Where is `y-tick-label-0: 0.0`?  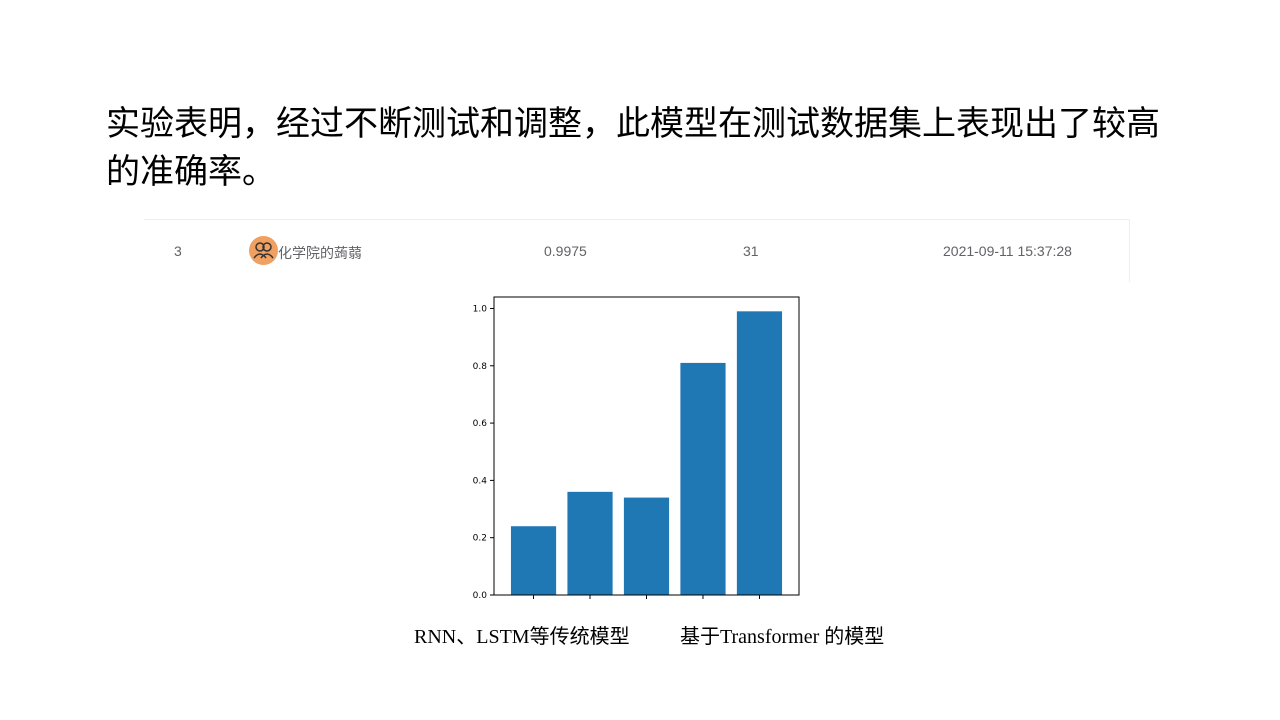
y-tick-label-0: 0.0 is located at coordinates (480, 596).